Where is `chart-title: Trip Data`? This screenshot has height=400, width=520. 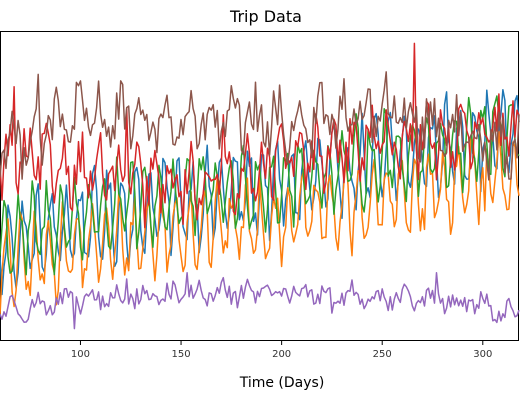 chart-title: Trip Data is located at coordinates (265, 16).